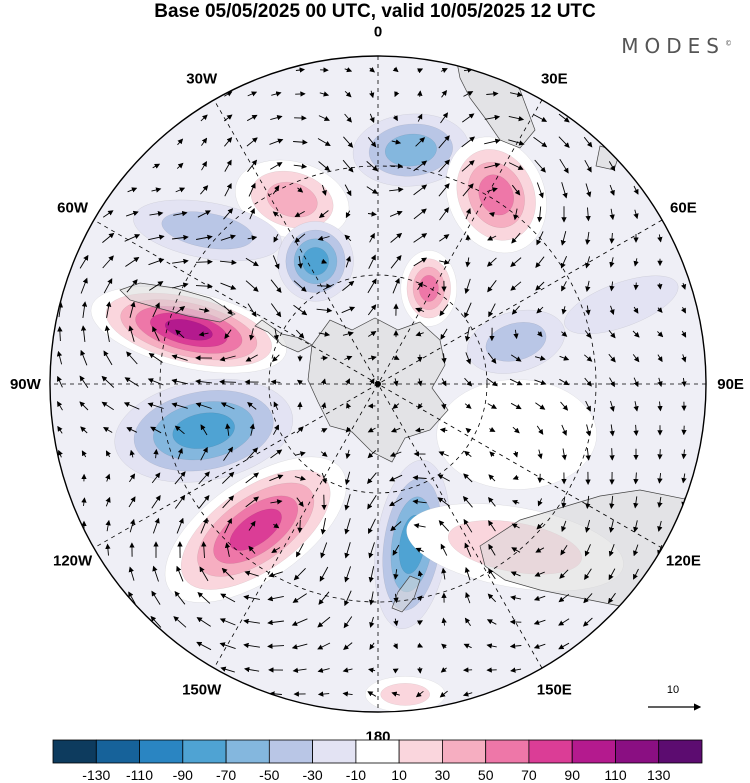 The image size is (750, 783). What do you see at coordinates (26, 384) in the screenshot?
I see `longitude-label: 90W` at bounding box center [26, 384].